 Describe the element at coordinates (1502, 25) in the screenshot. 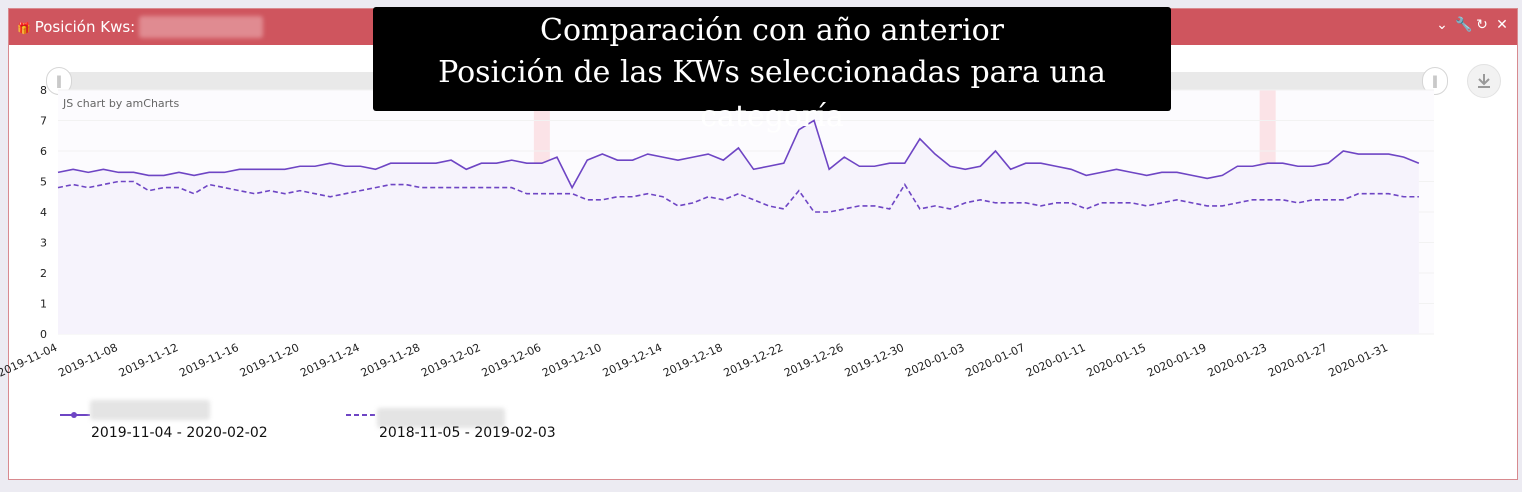

I see `close-icon: ✕` at that location.